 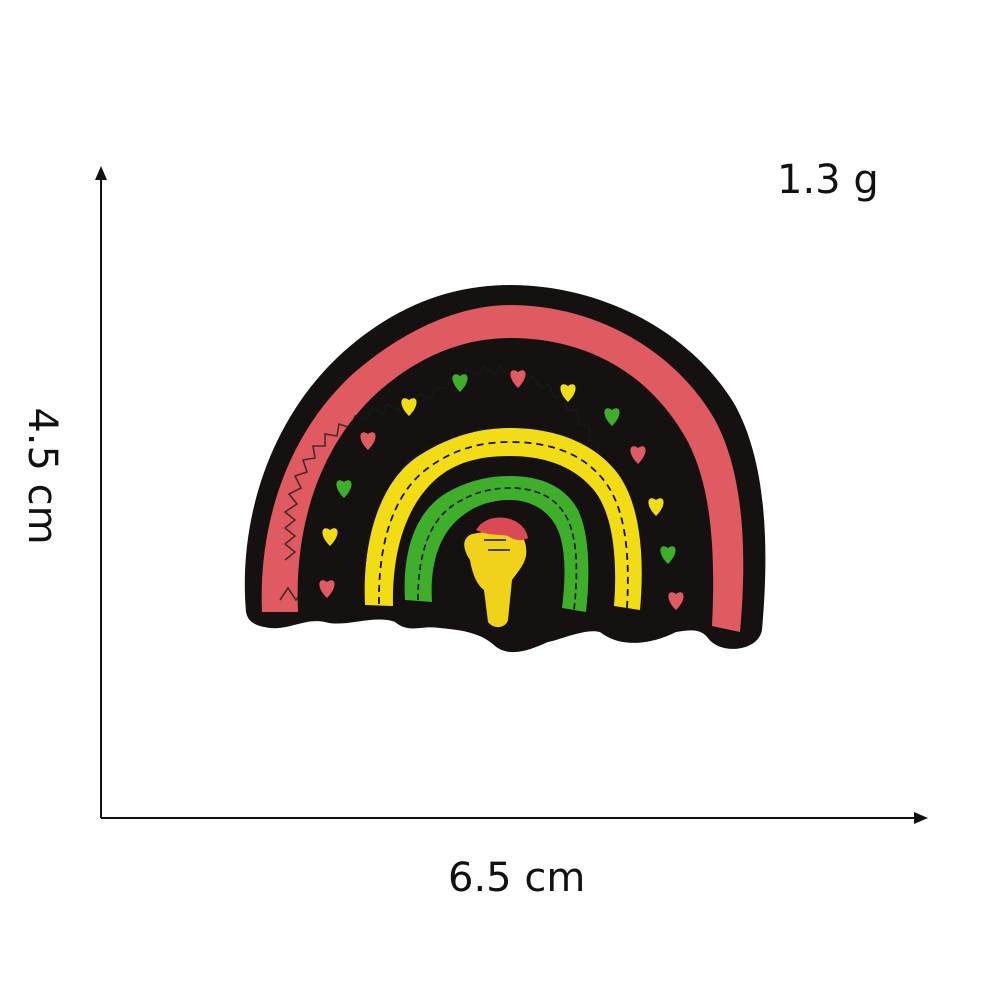 What do you see at coordinates (828, 180) in the screenshot?
I see `weight-label: 1.3 g` at bounding box center [828, 180].